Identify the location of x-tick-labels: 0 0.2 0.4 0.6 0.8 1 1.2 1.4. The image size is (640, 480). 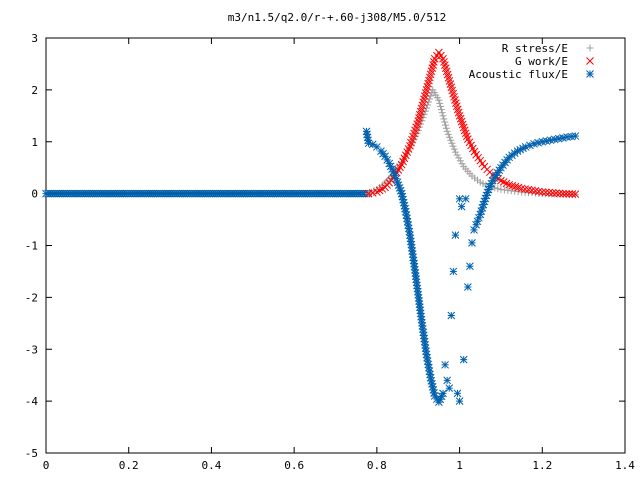
(339, 465).